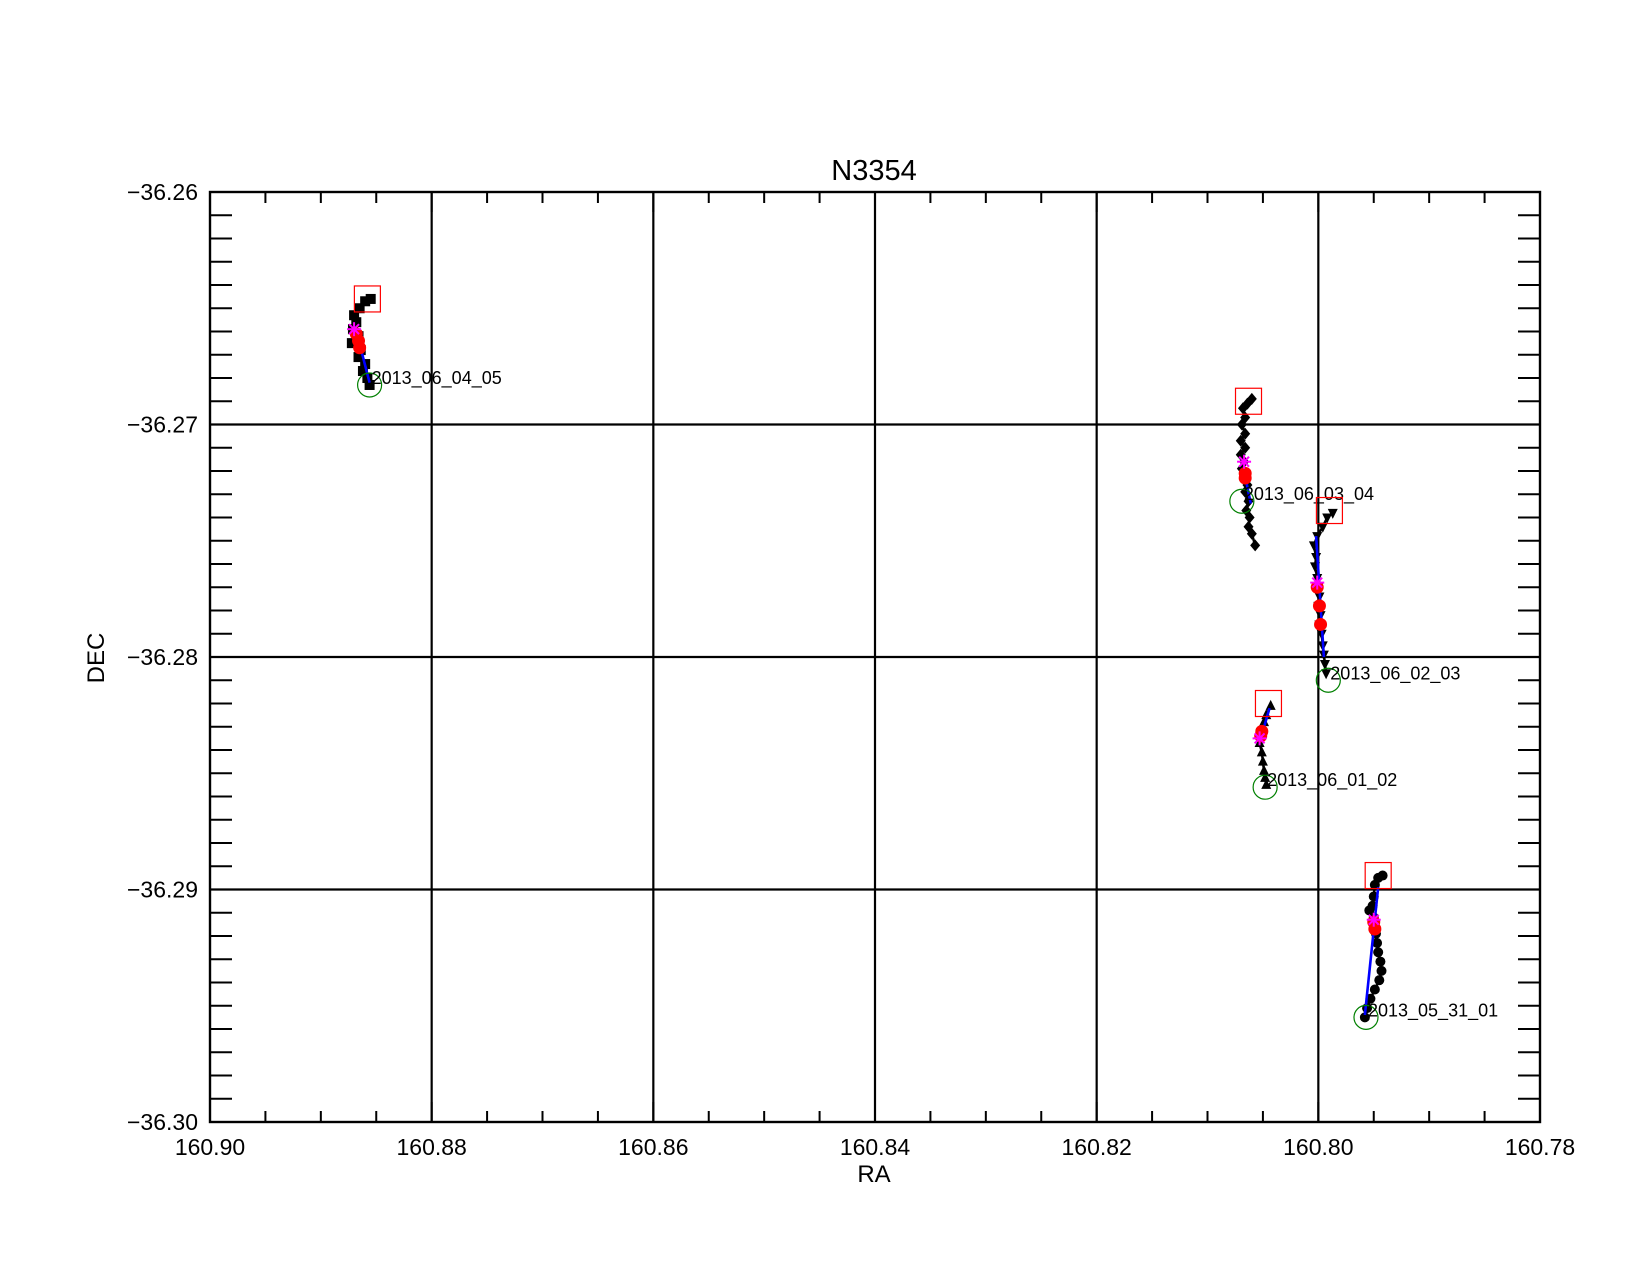  What do you see at coordinates (1096, 1147) in the screenshot?
I see `x-tick-label: 160.82` at bounding box center [1096, 1147].